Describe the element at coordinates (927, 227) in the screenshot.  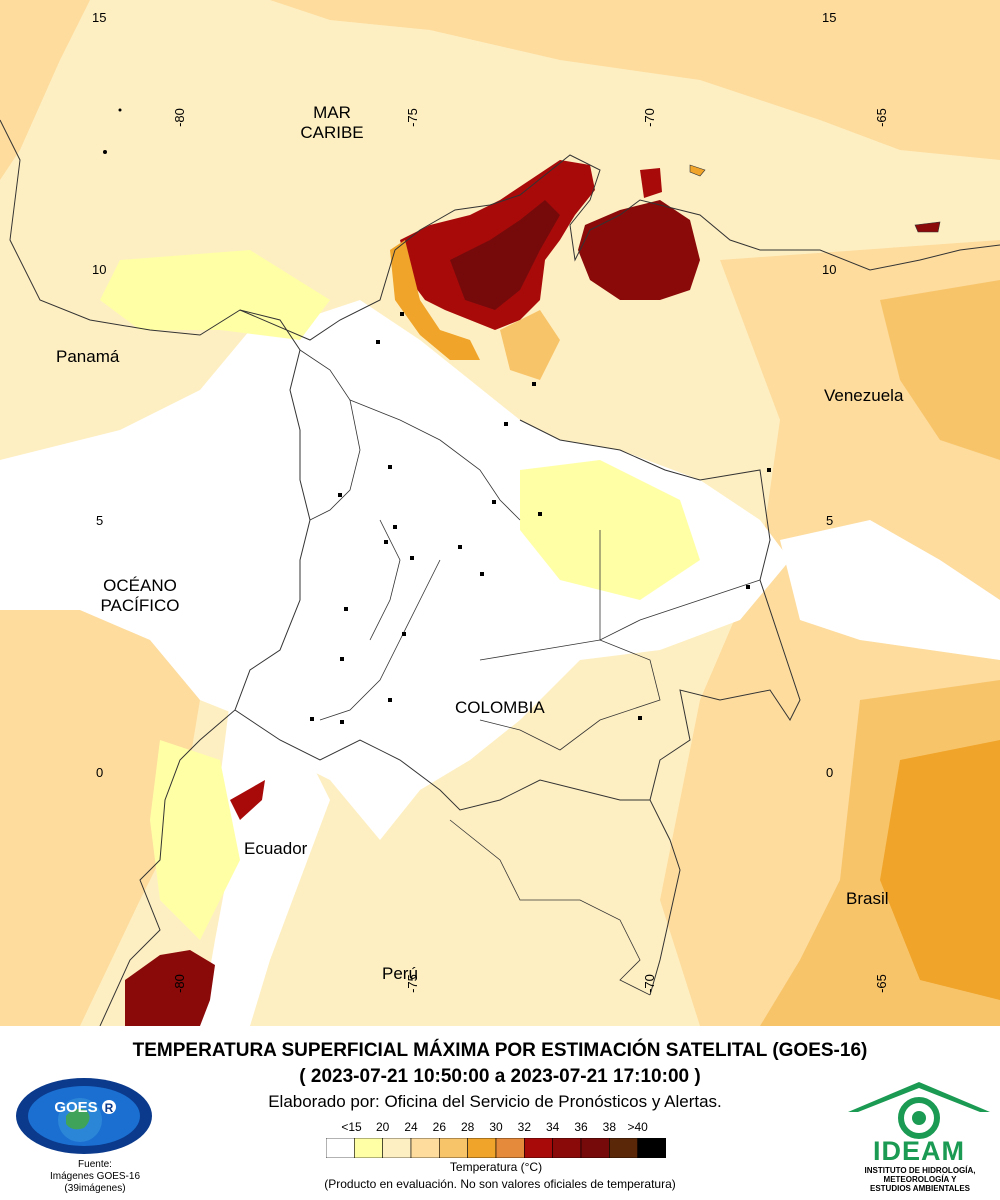
I see `island-margarita` at that location.